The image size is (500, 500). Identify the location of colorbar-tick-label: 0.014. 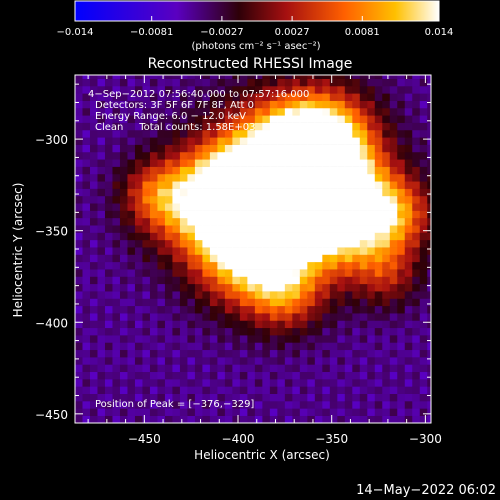
(439, 32).